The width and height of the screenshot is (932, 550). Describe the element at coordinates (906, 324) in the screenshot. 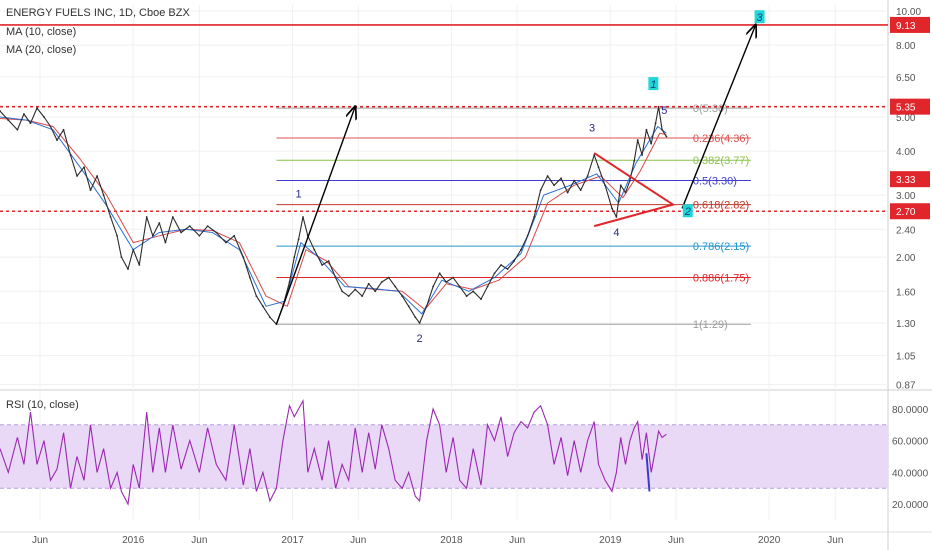

I see `y-tick-label: 1.30` at that location.